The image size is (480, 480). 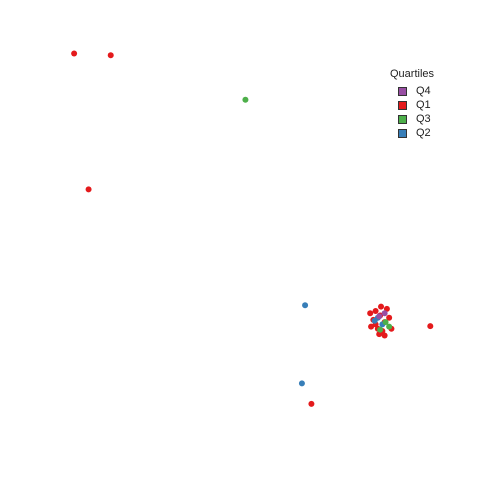 I want to click on legend-key-q2, so click(x=402, y=133).